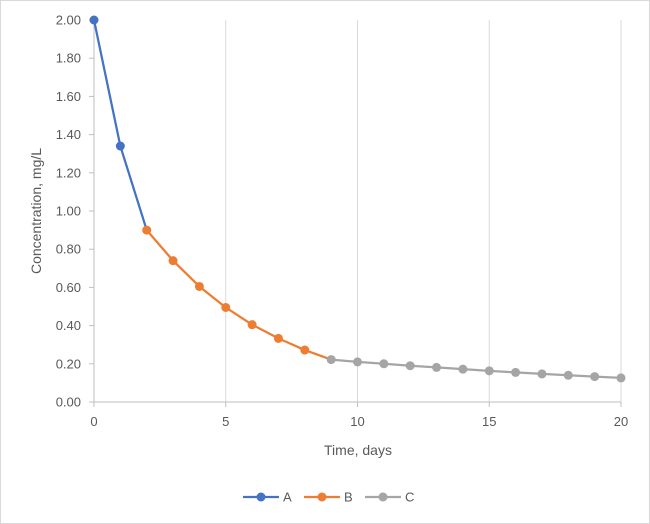 This screenshot has height=524, width=650. Describe the element at coordinates (36, 211) in the screenshot. I see `y-axis-title: Concentration, mg/L` at that location.